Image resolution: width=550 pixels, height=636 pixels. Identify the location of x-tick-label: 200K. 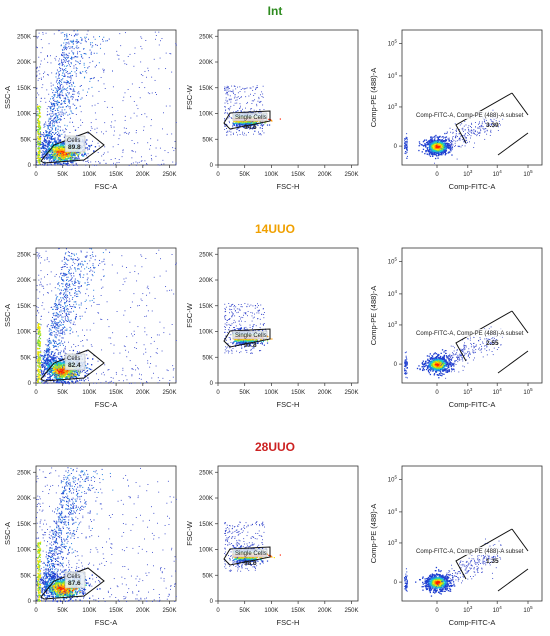
(143, 175).